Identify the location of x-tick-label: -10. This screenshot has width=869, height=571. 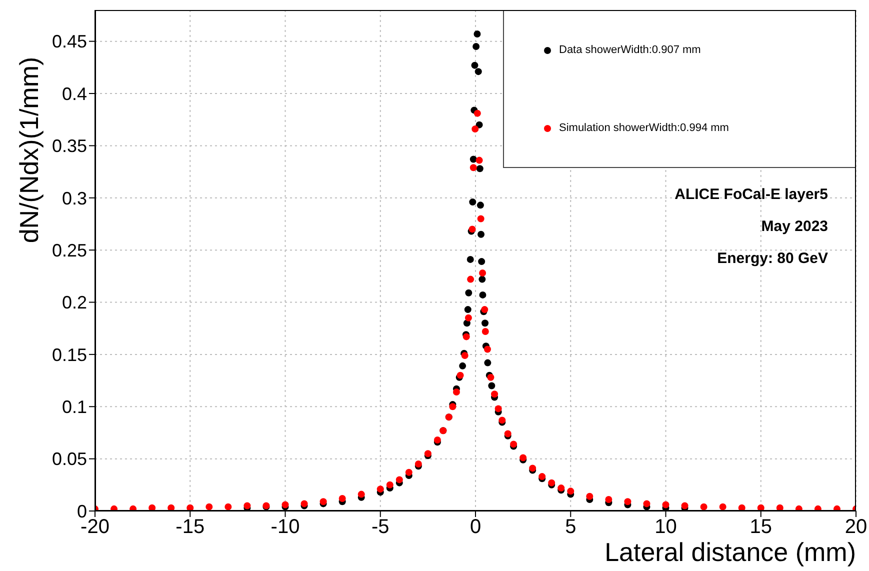
(285, 527).